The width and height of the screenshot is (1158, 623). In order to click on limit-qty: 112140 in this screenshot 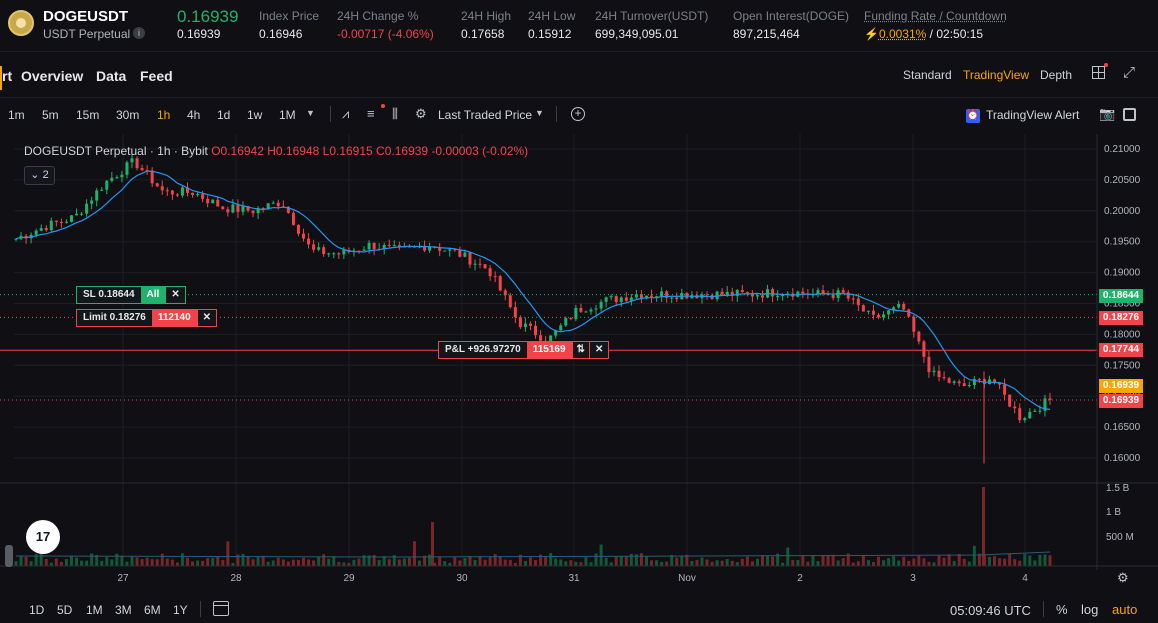, I will do `click(174, 318)`.